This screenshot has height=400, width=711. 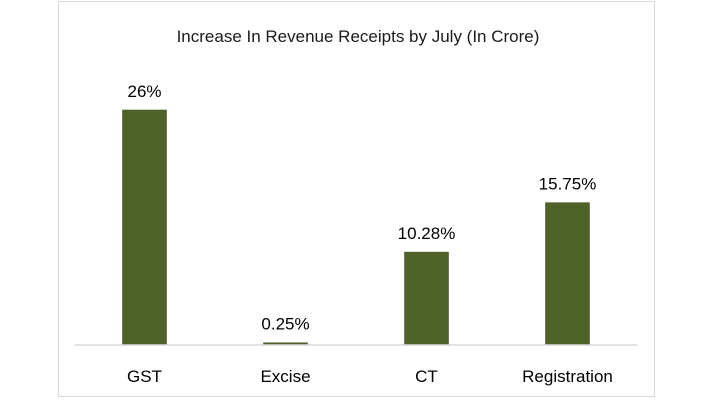 I want to click on data-label-ct: 10.28%, so click(x=427, y=233).